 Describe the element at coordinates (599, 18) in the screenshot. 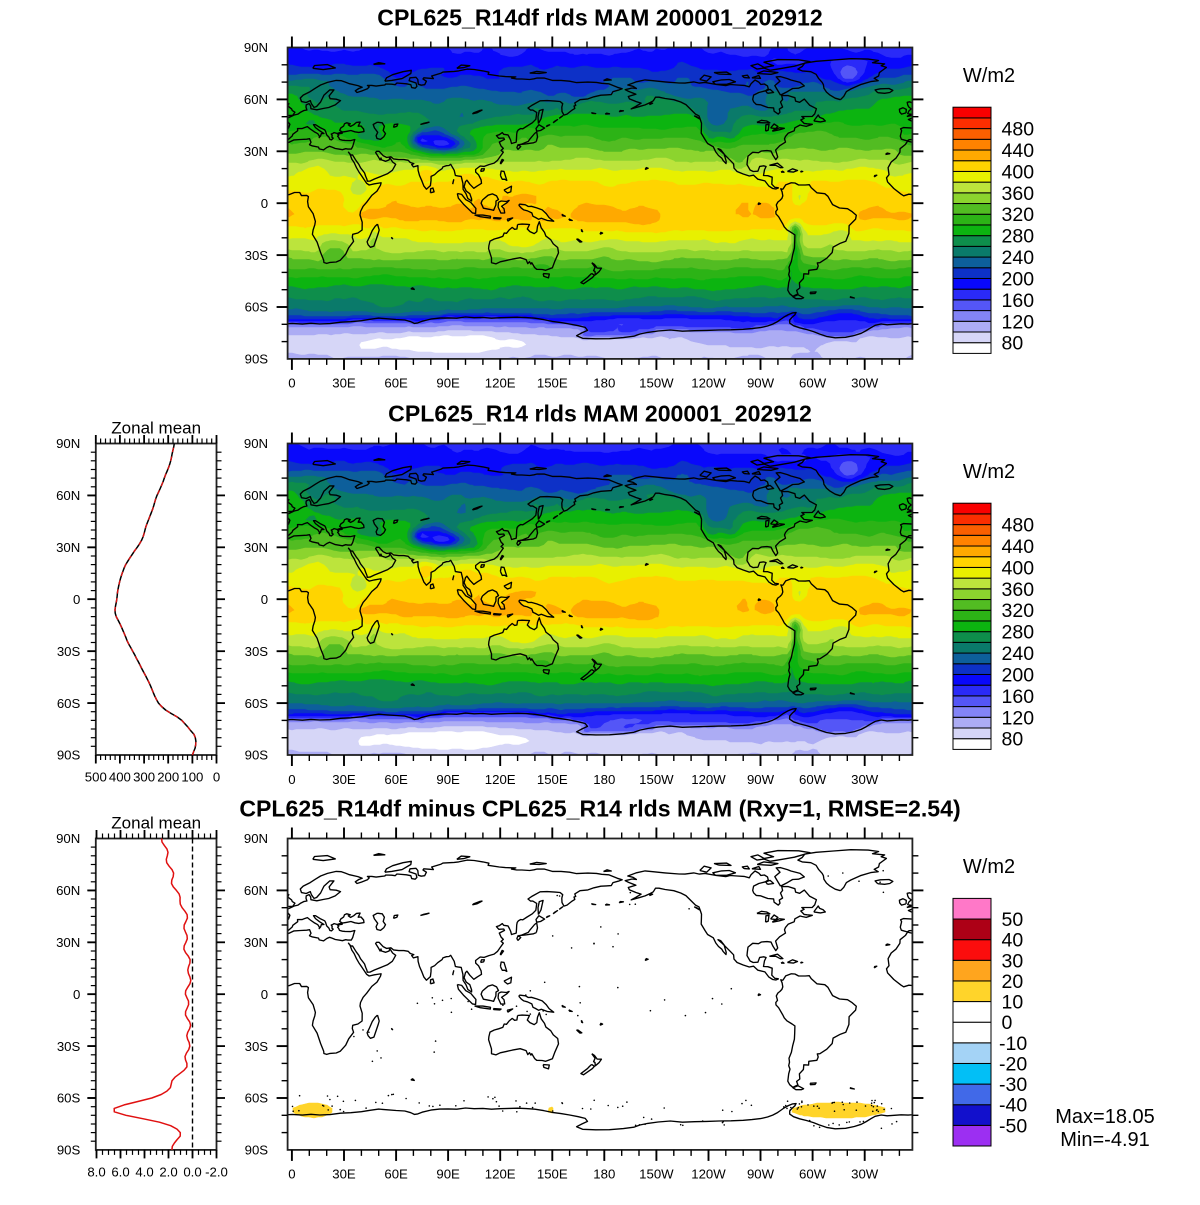

I see `svg-text:CPL625_R14df rlds MAM 200001_2: CPL625_R14df rlds MAM 200001_202912` at that location.